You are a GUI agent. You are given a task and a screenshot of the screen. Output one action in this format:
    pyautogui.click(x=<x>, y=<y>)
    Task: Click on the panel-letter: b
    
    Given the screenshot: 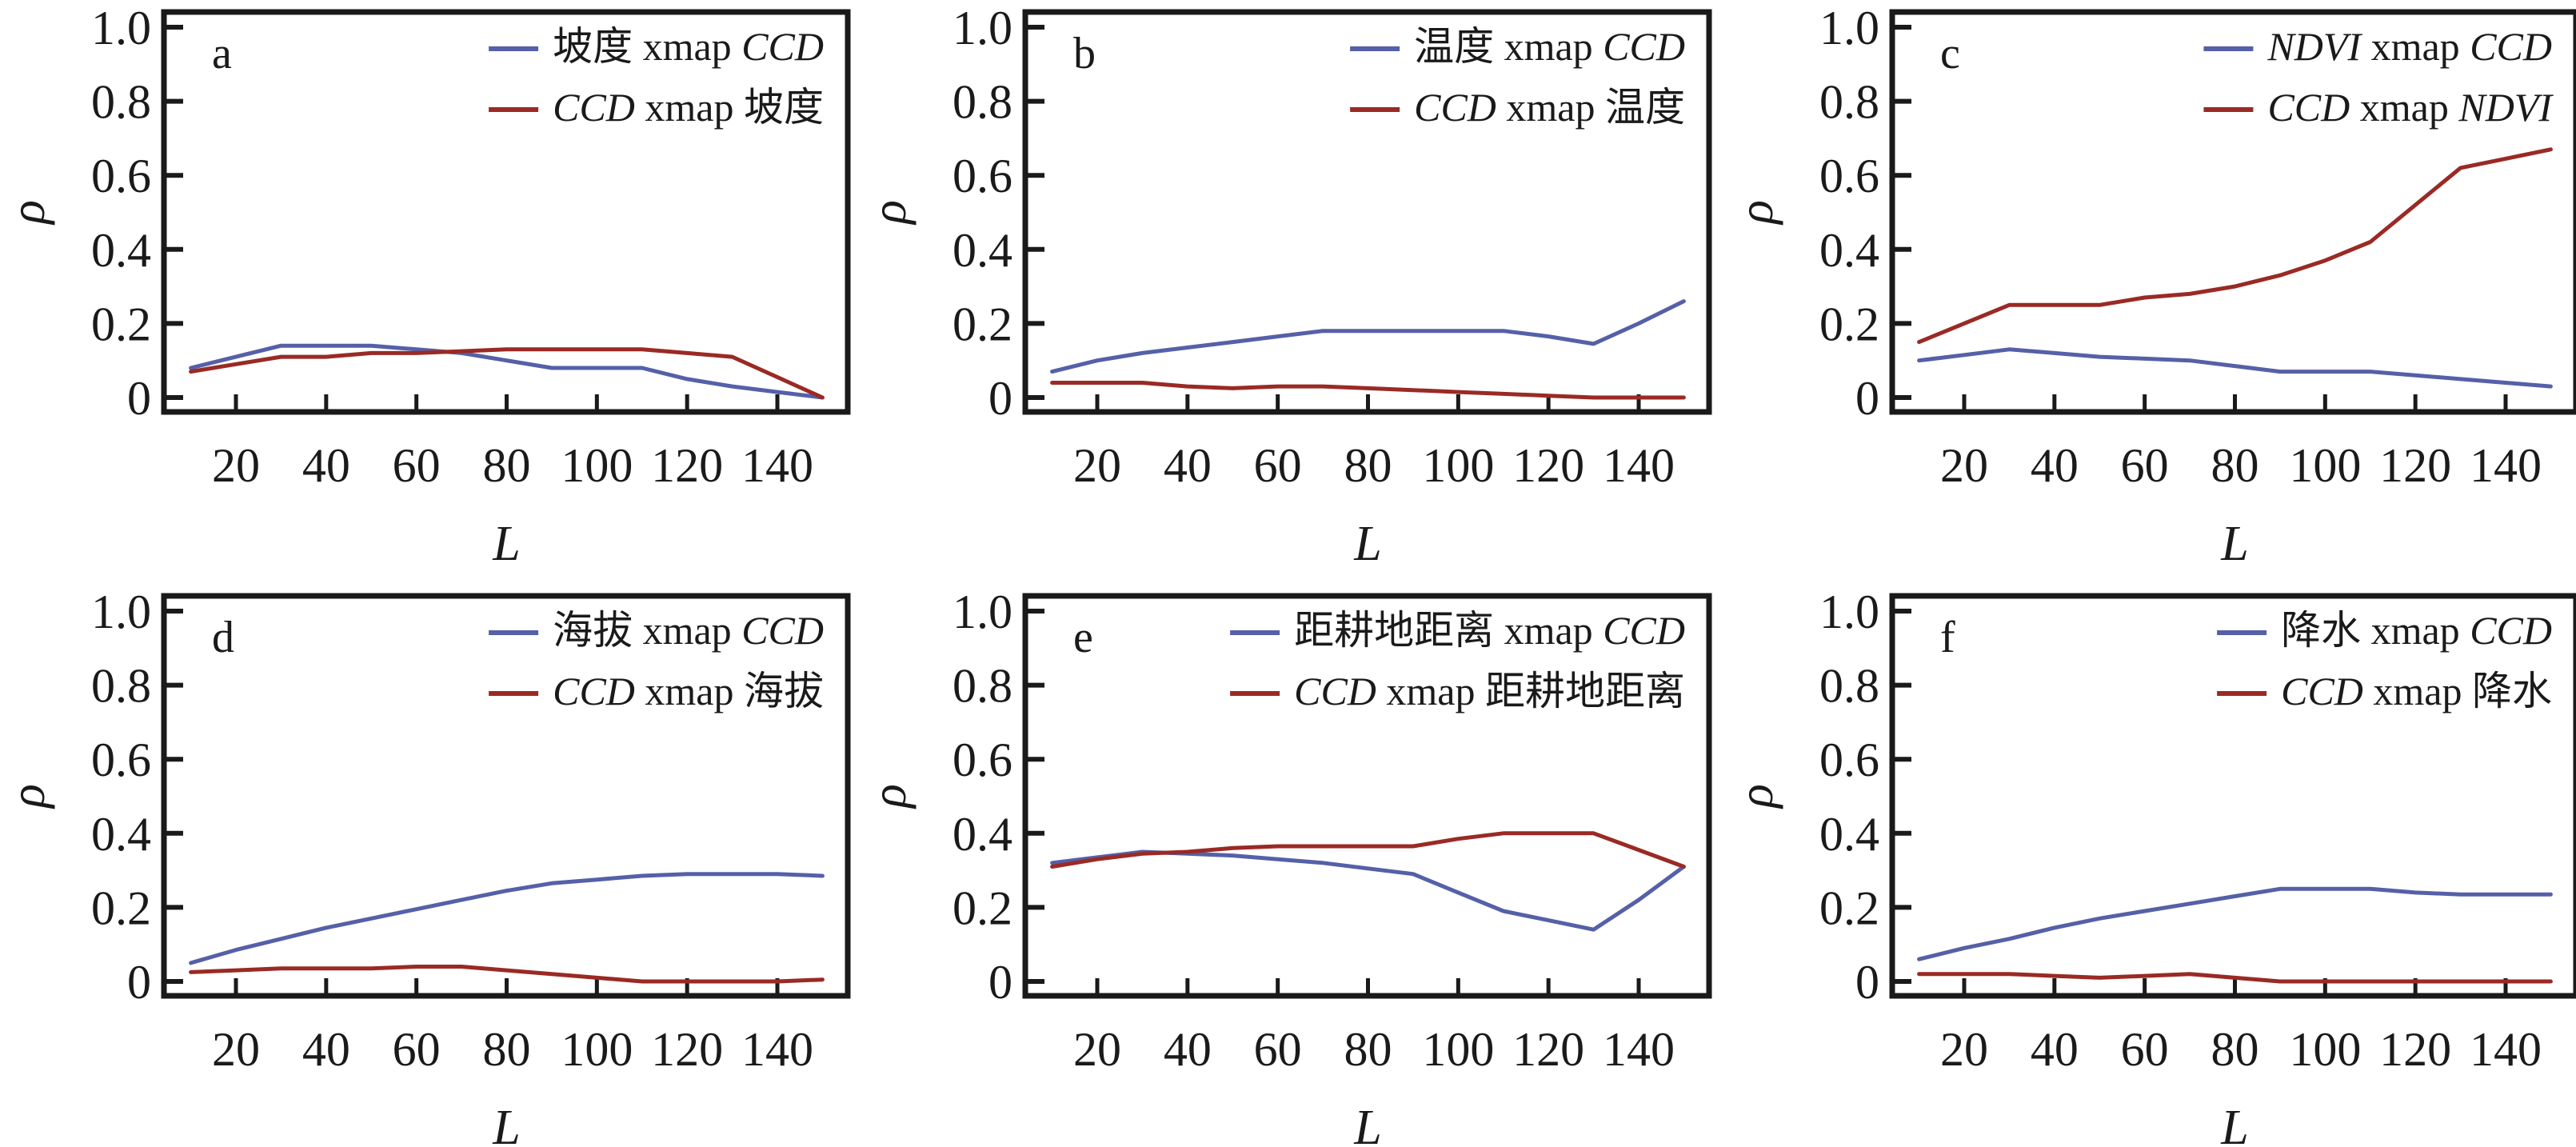 What is the action you would take?
    pyautogui.click(x=1084, y=53)
    